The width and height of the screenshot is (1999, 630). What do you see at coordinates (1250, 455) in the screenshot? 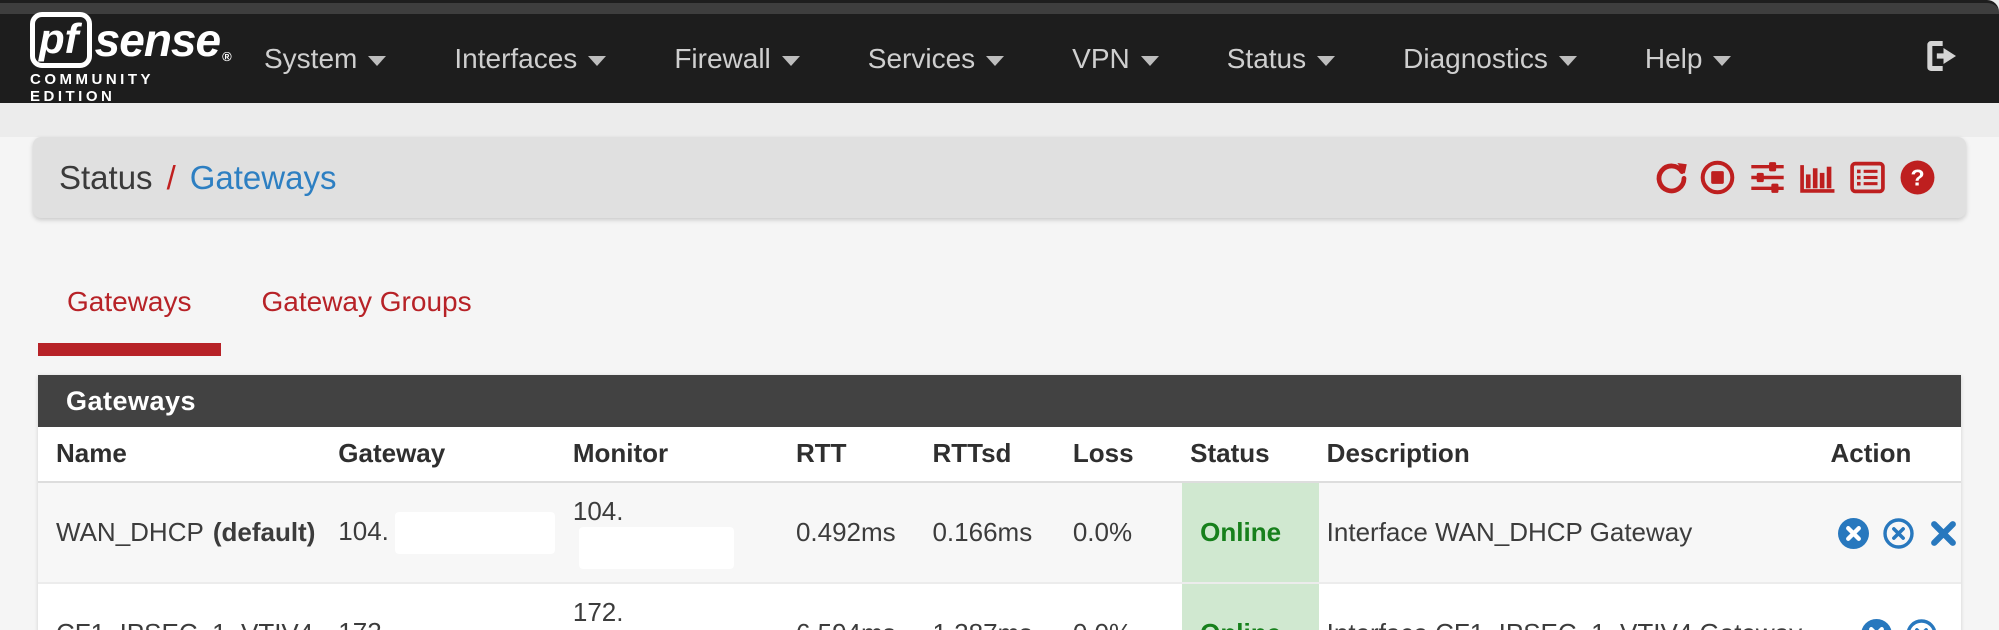
I see `column-header-status: Status` at bounding box center [1250, 455].